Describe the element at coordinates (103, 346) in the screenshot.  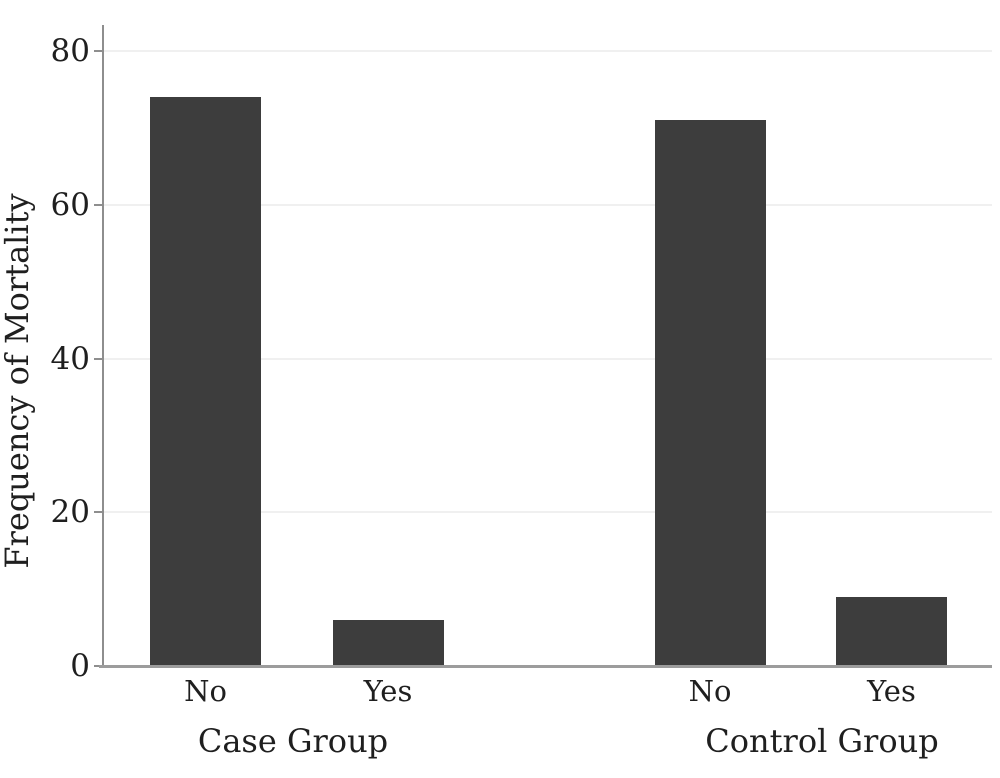
I see `y-axis-line` at that location.